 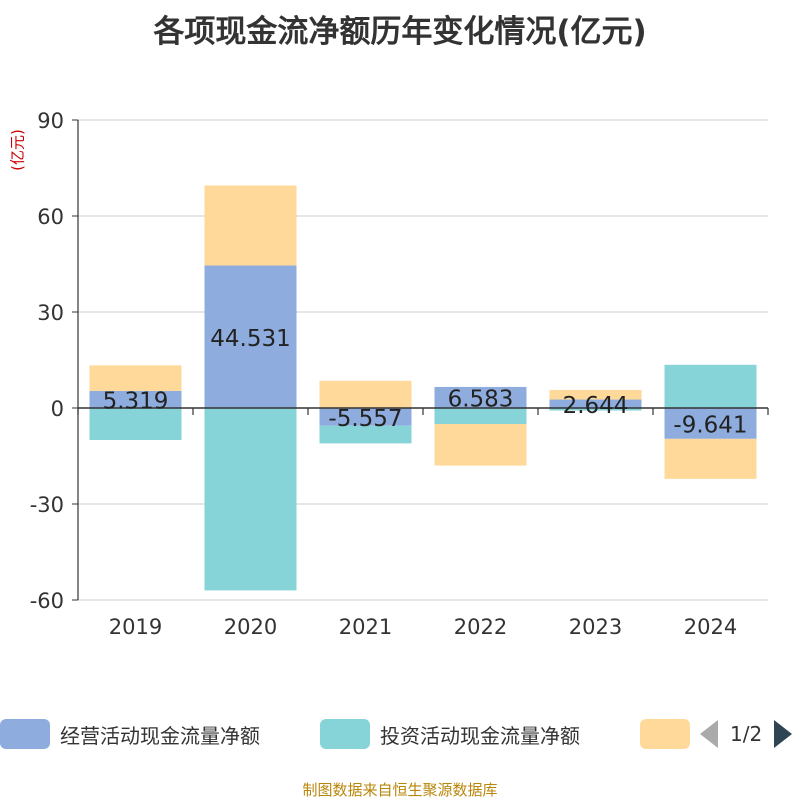 What do you see at coordinates (400, 32) in the screenshot?
I see `chart-title: 各项现金流净额历年变化情况(亿元)` at bounding box center [400, 32].